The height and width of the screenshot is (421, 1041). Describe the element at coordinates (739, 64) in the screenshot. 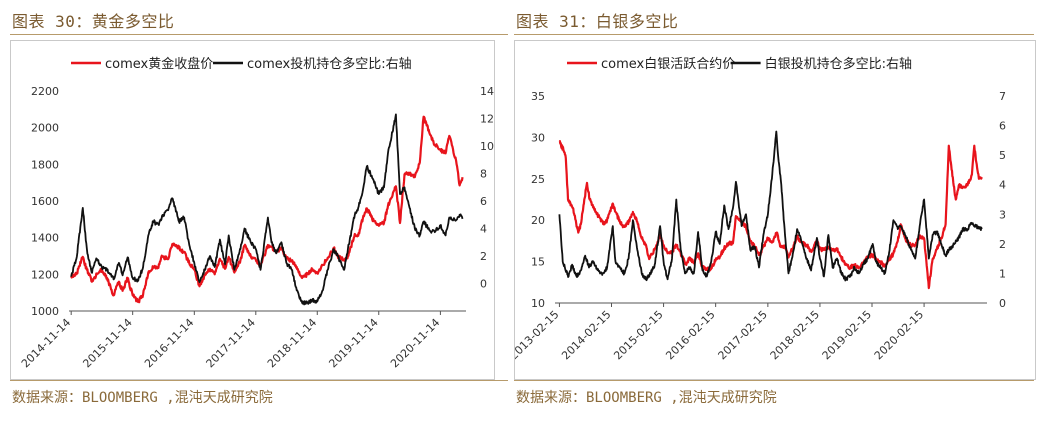

I see `silver-legend: comex白银活跃合约价 白银投机持仓多空比:右轴` at that location.